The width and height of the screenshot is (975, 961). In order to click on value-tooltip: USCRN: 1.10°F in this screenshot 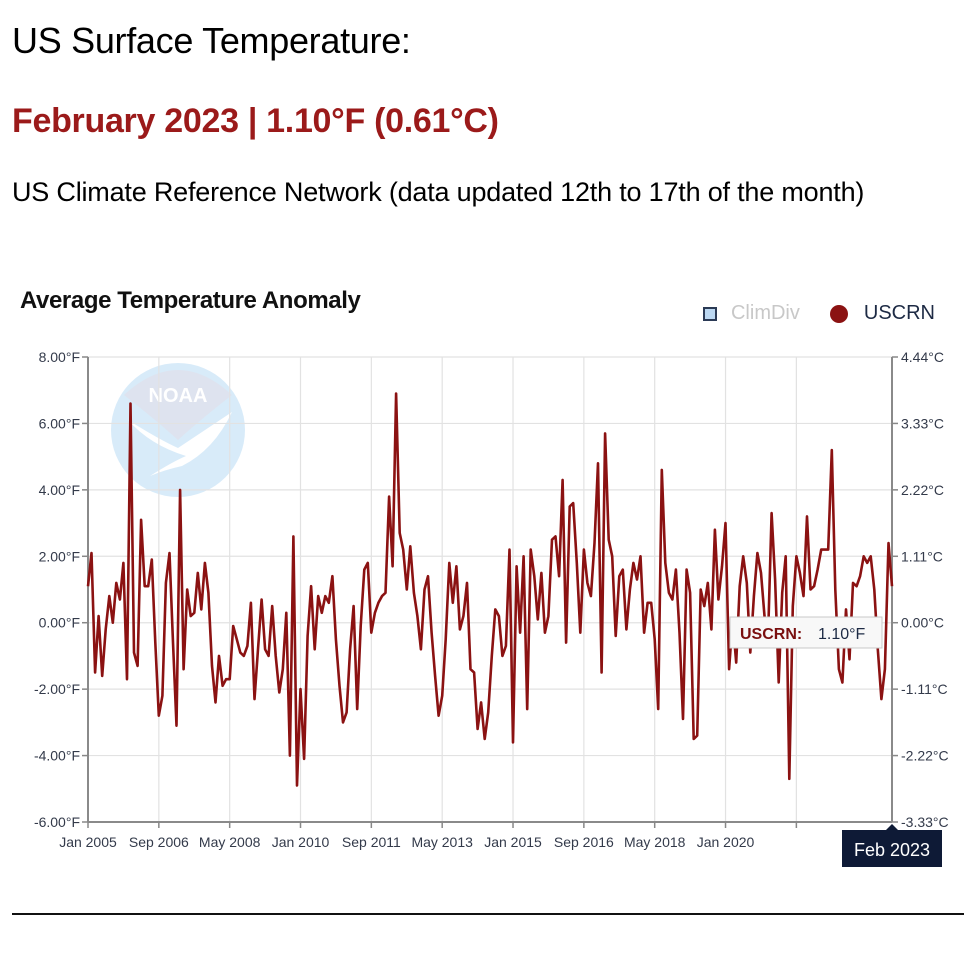, I will do `click(806, 632)`.